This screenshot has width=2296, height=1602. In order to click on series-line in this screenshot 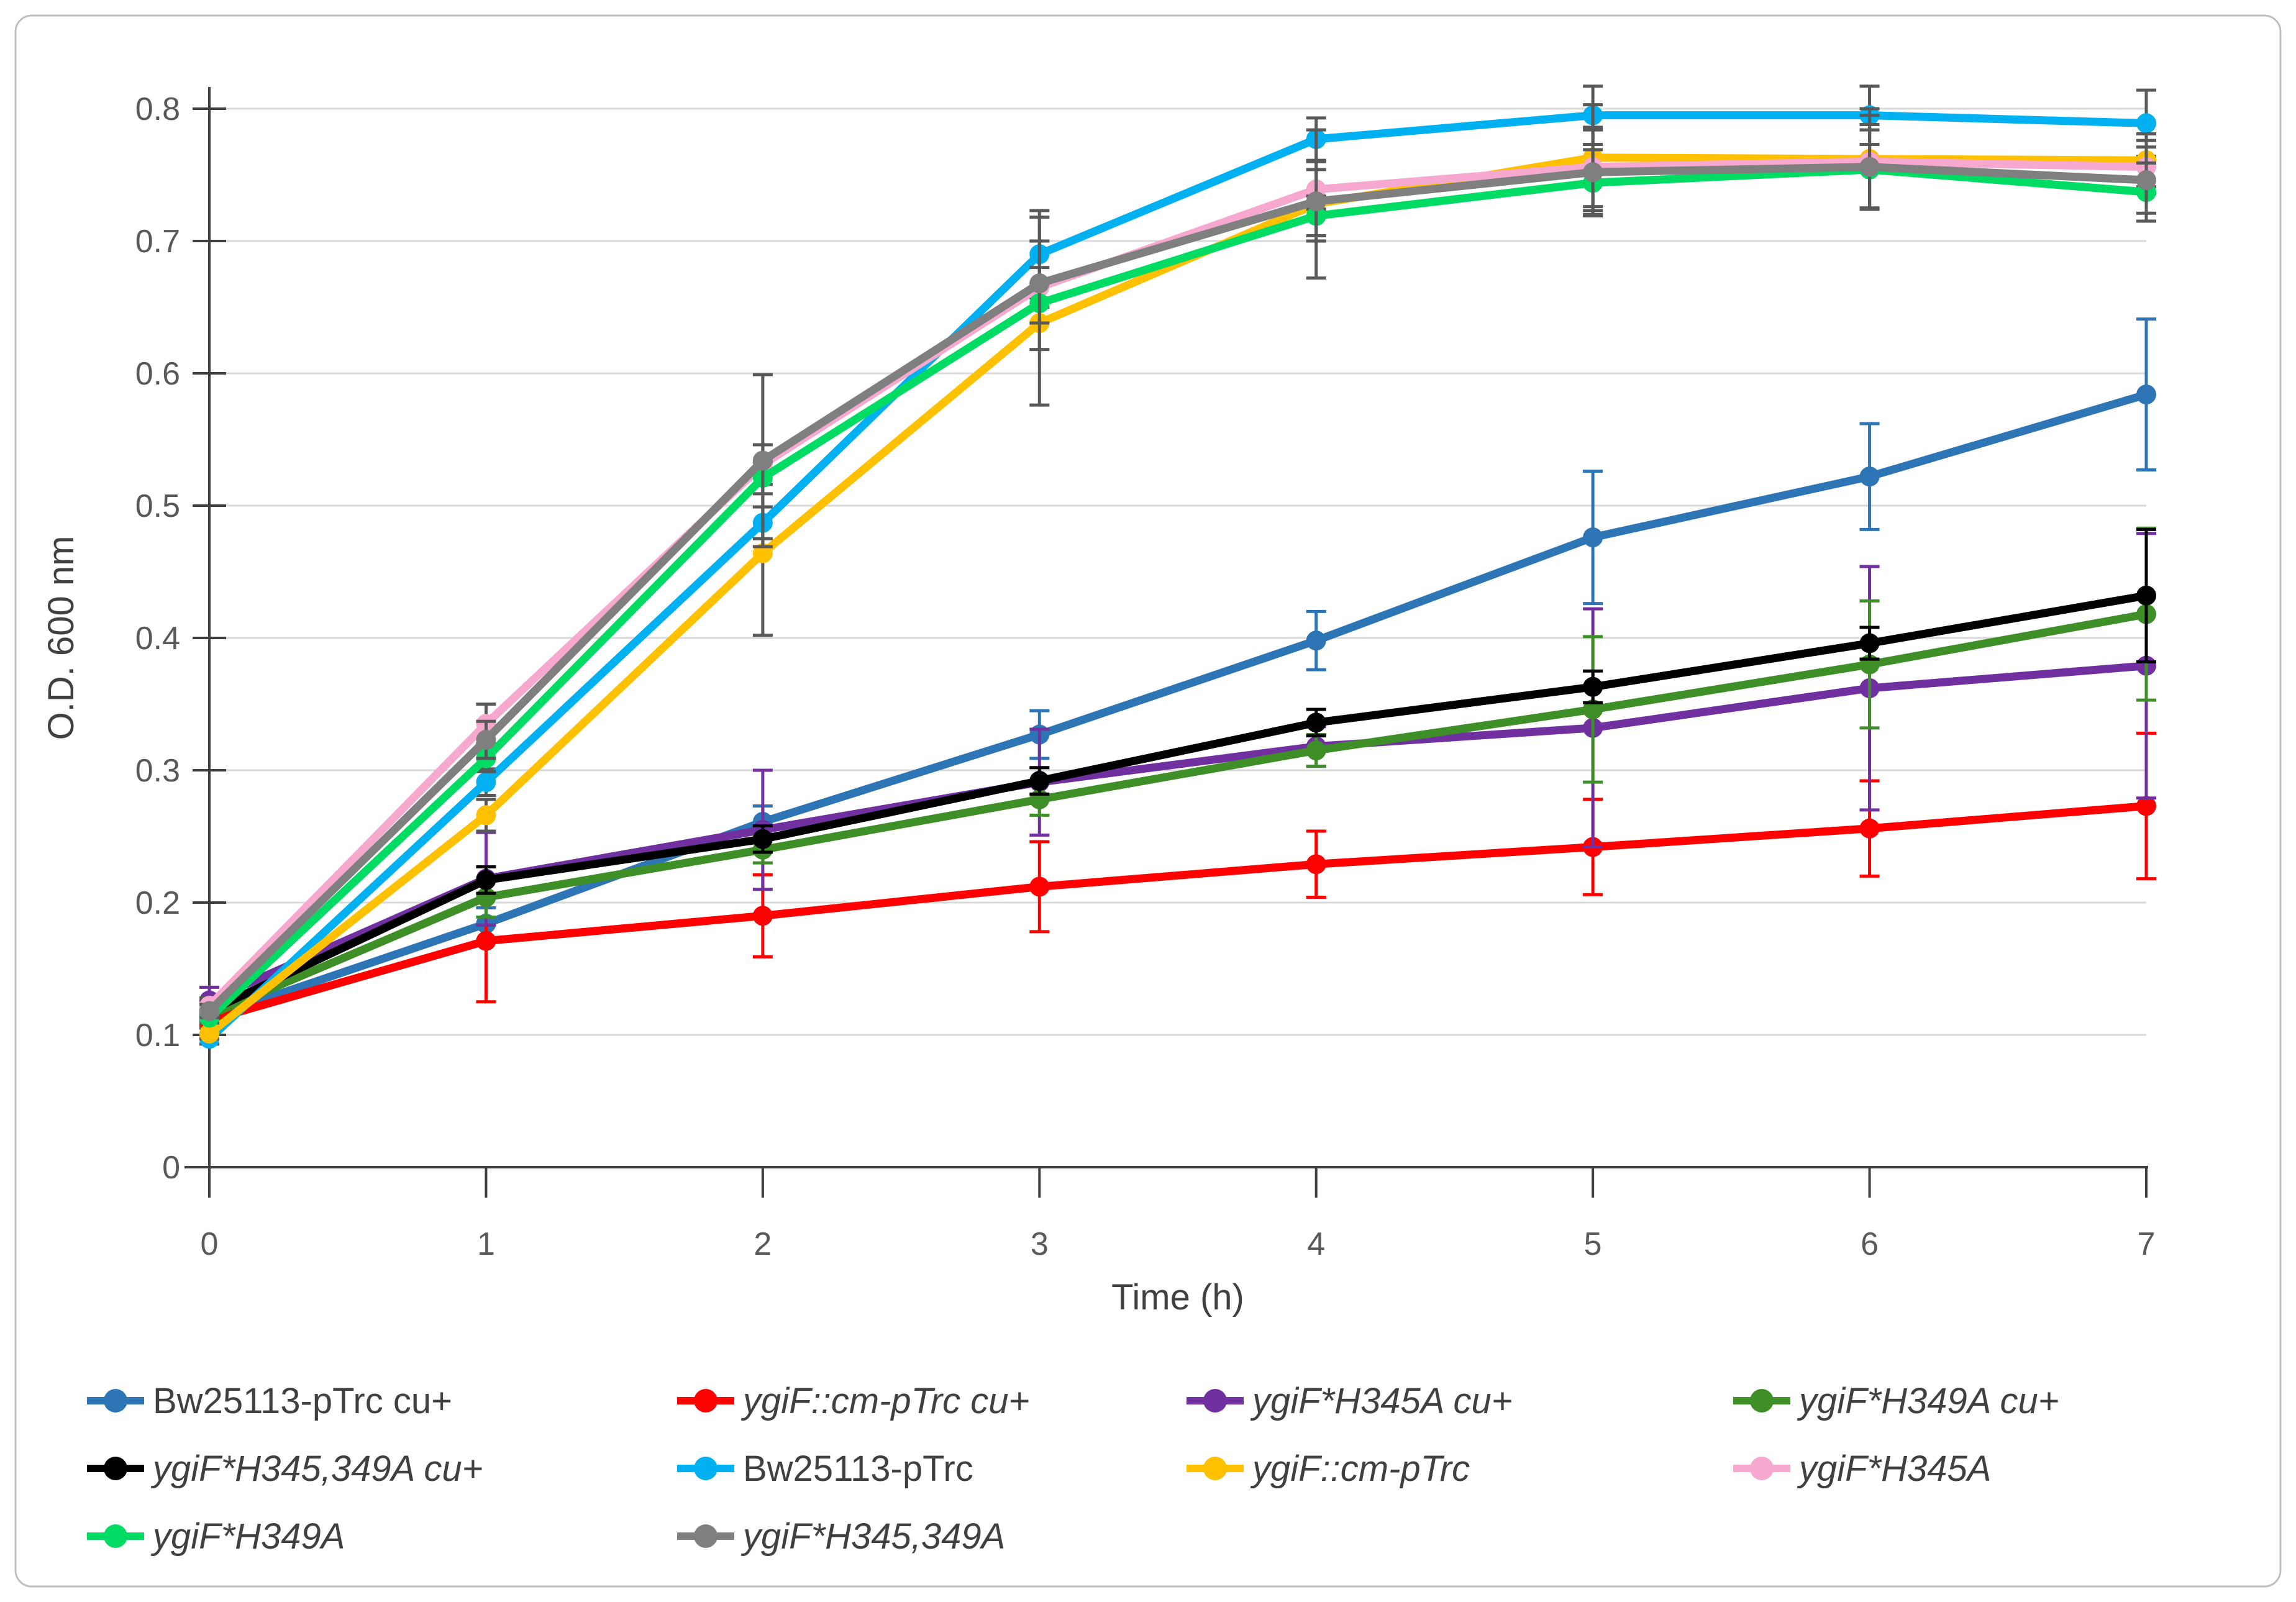, I will do `click(1178, 913)`.